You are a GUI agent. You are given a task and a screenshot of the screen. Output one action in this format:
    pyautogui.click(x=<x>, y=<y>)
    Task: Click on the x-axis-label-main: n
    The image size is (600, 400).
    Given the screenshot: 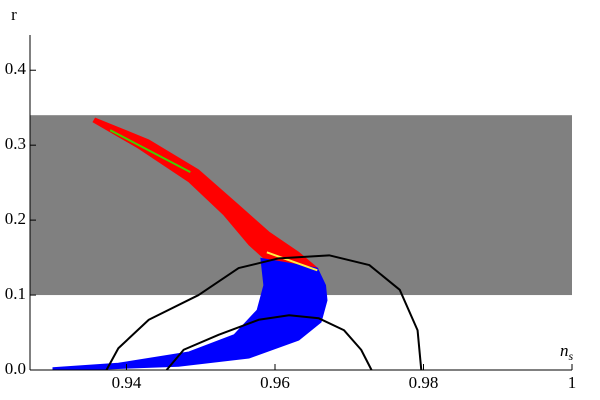 What is the action you would take?
    pyautogui.click(x=564, y=350)
    